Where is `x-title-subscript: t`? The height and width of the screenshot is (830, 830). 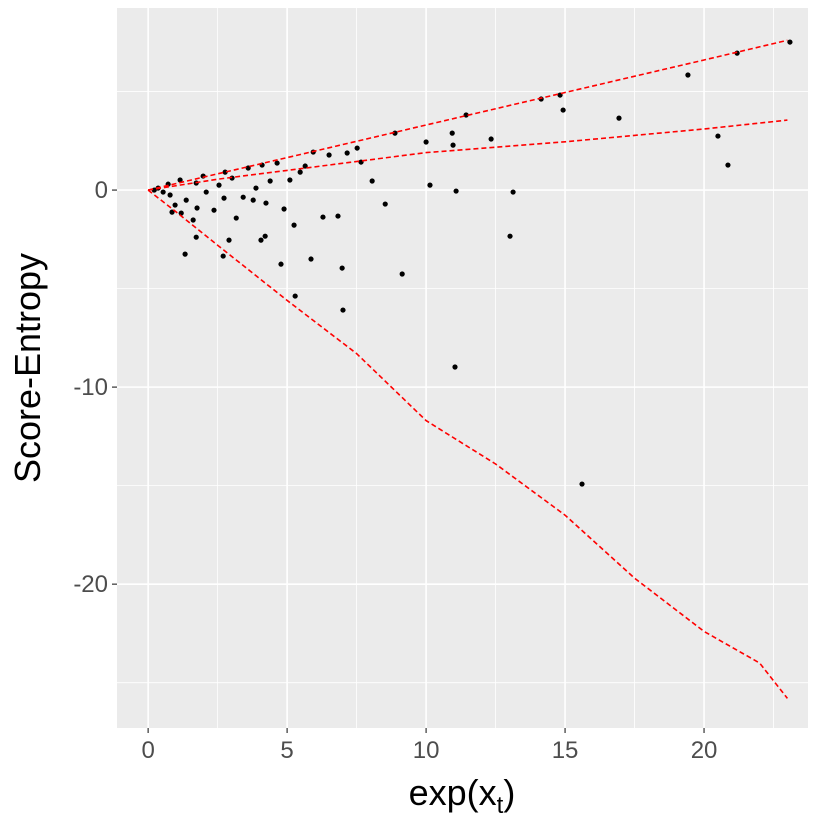
x-title-subscript: t is located at coordinates (500, 805).